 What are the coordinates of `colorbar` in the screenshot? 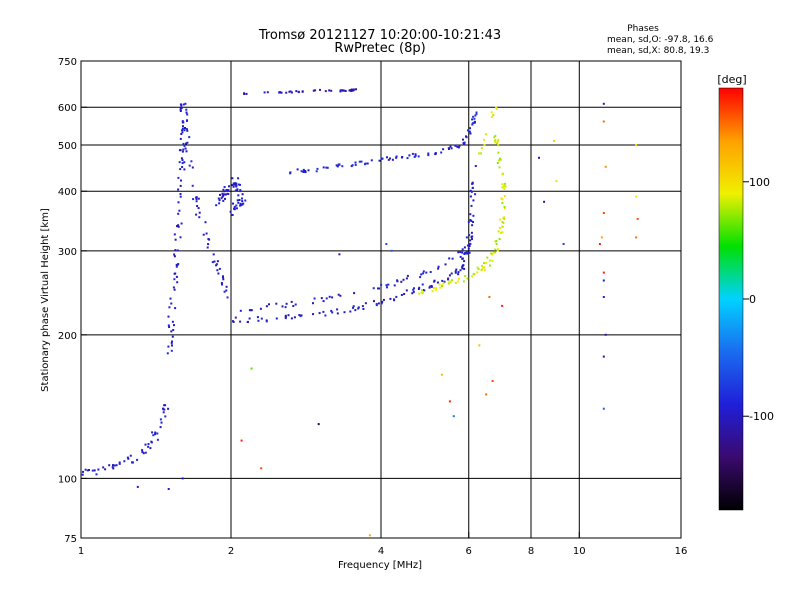 It's located at (731, 299).